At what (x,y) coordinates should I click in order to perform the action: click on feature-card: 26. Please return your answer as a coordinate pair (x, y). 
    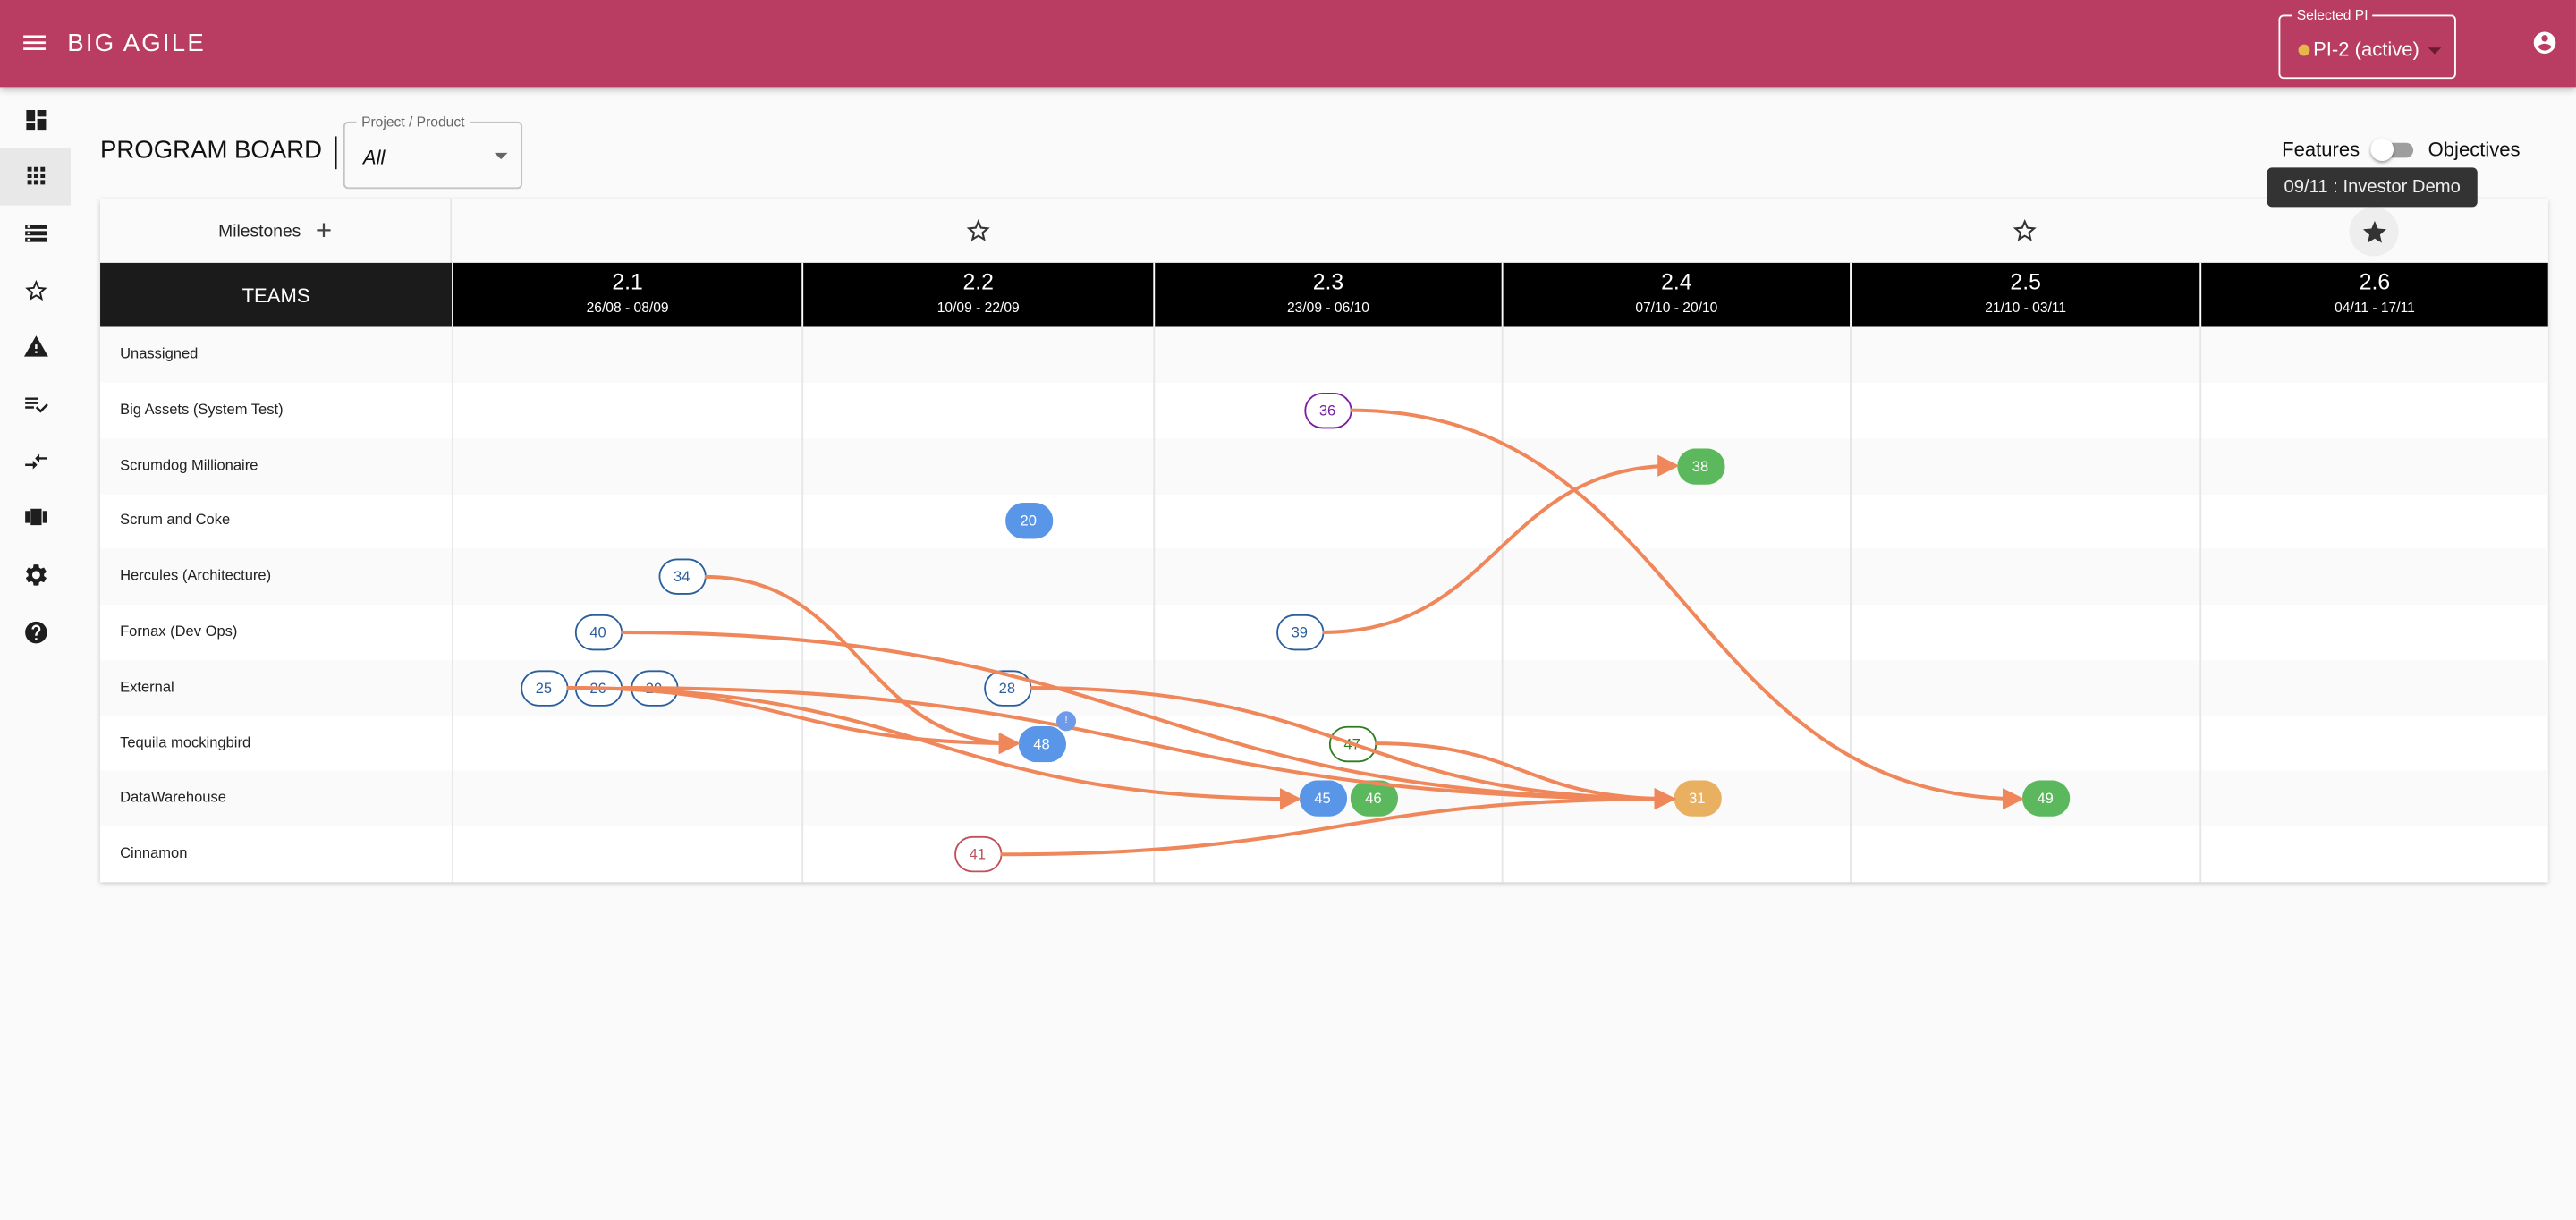
    Looking at the image, I should click on (598, 688).